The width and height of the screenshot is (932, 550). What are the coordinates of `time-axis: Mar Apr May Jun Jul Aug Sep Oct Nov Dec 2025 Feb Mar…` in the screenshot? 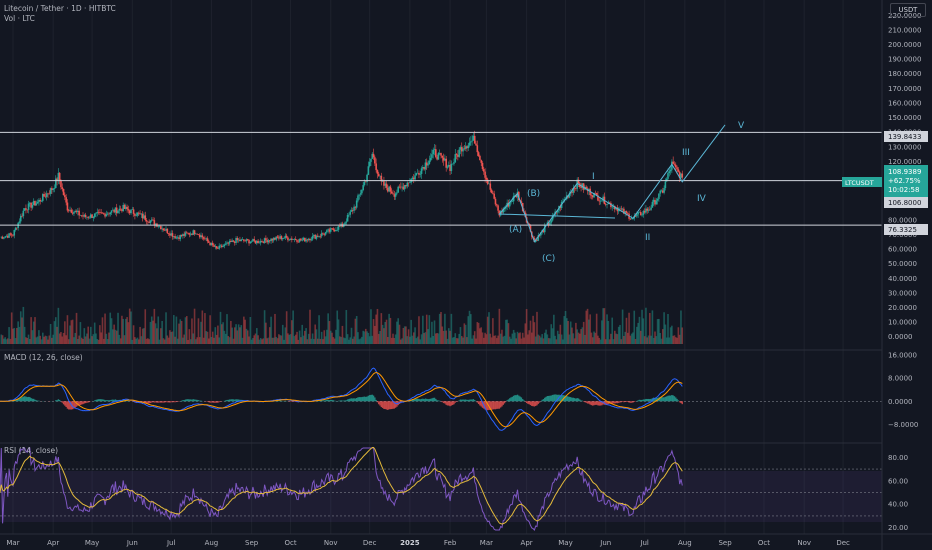 It's located at (428, 543).